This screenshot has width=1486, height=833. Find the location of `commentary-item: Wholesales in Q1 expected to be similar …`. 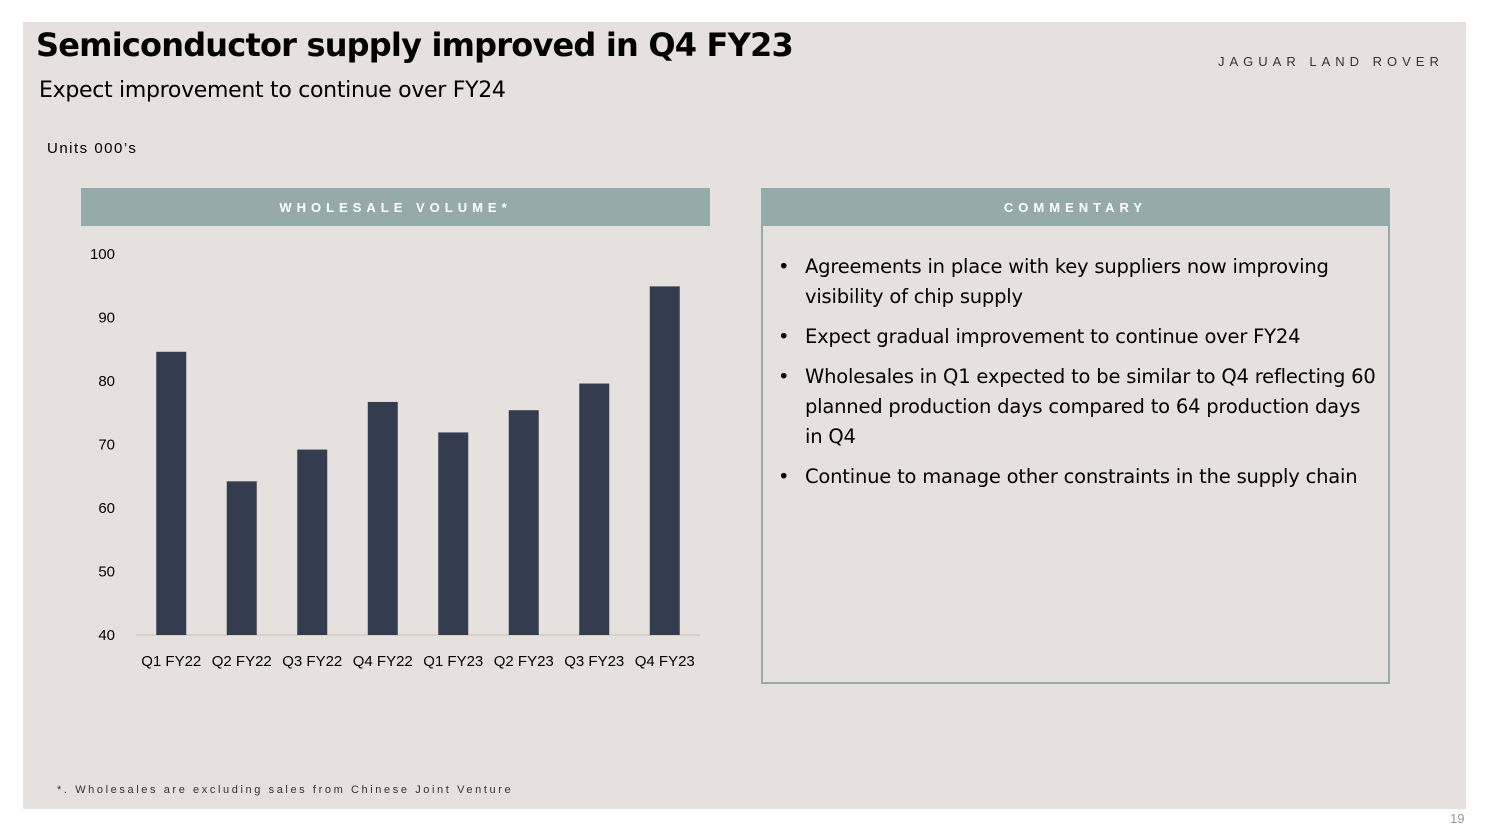

commentary-item: Wholesales in Q1 expected to be similar … is located at coordinates (1078, 407).